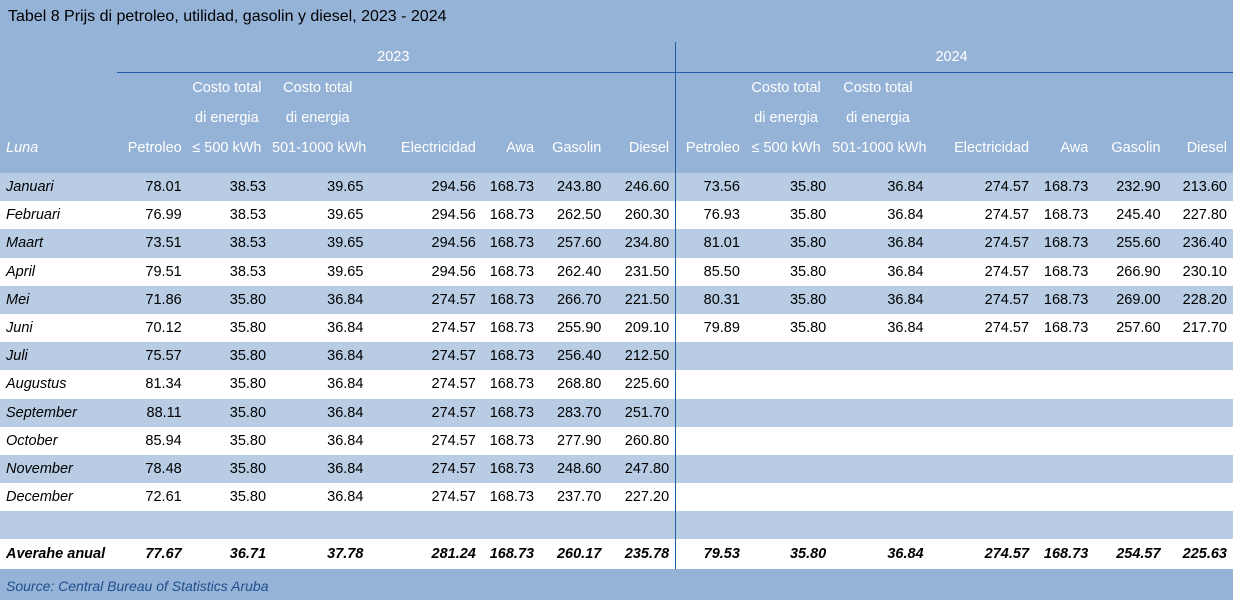 The image size is (1233, 600). Describe the element at coordinates (642, 299) in the screenshot. I see `value-cell: 221.50` at that location.